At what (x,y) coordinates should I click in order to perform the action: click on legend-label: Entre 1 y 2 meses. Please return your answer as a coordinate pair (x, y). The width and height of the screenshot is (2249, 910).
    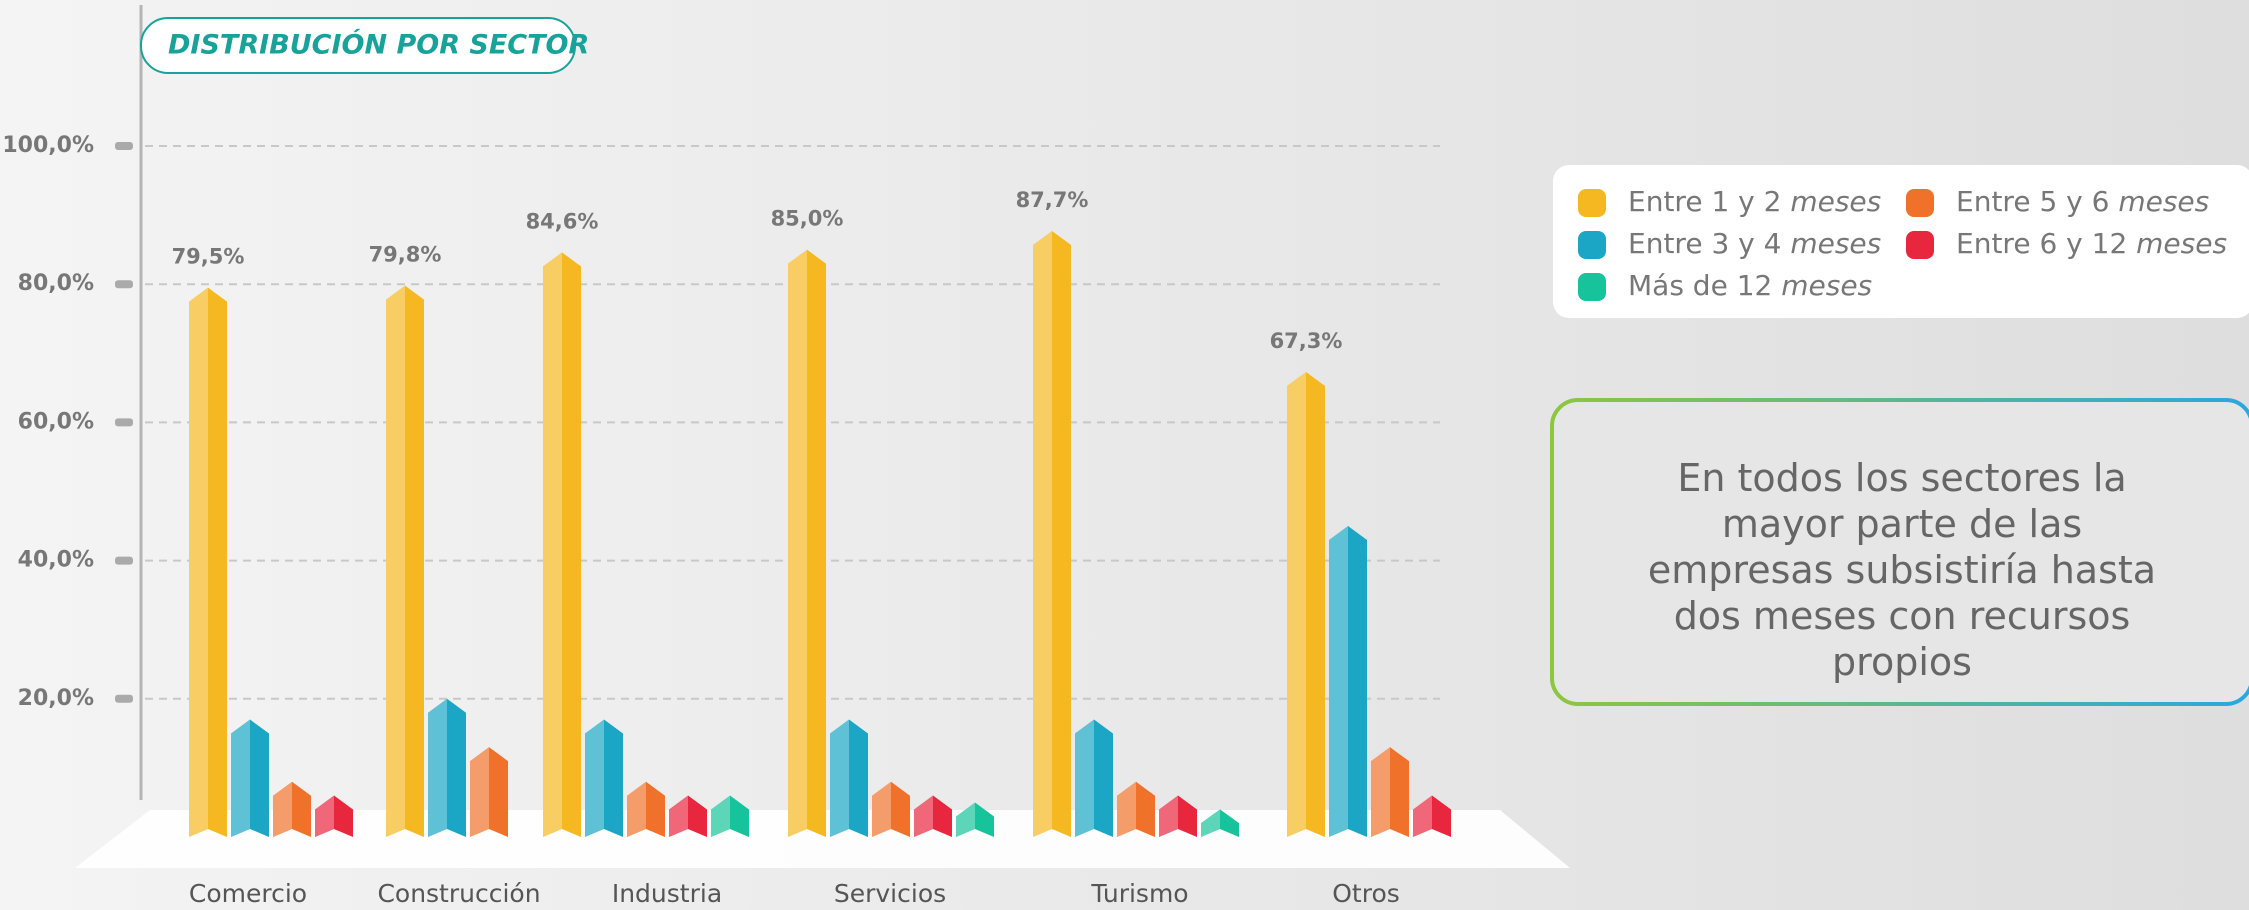
    Looking at the image, I should click on (1754, 201).